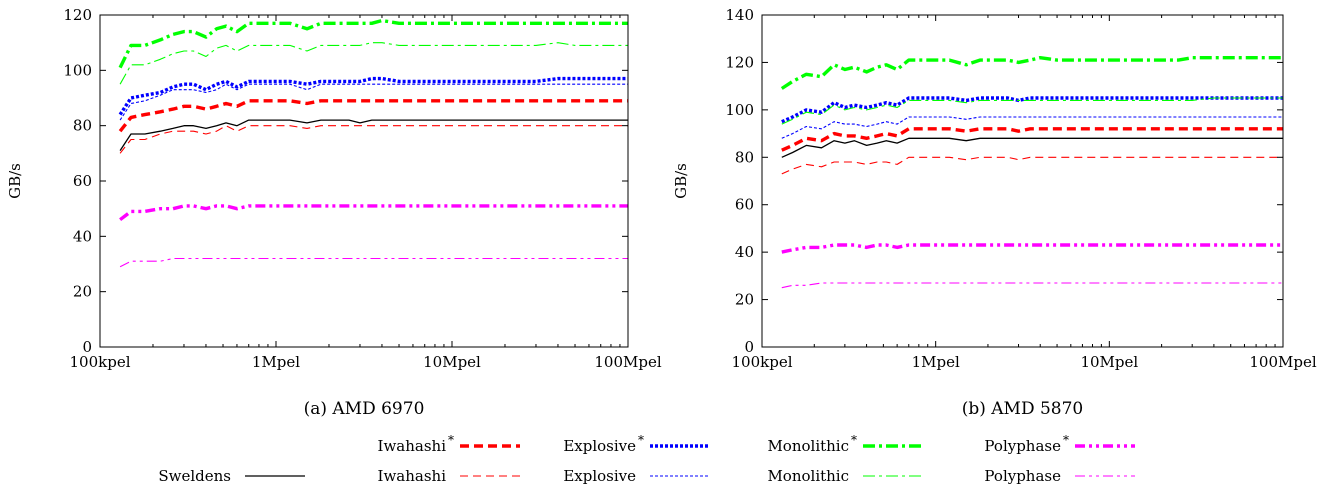 The height and width of the screenshot is (487, 1340). I want to click on legend-entry-monolithic: Monolithic, so click(845, 476).